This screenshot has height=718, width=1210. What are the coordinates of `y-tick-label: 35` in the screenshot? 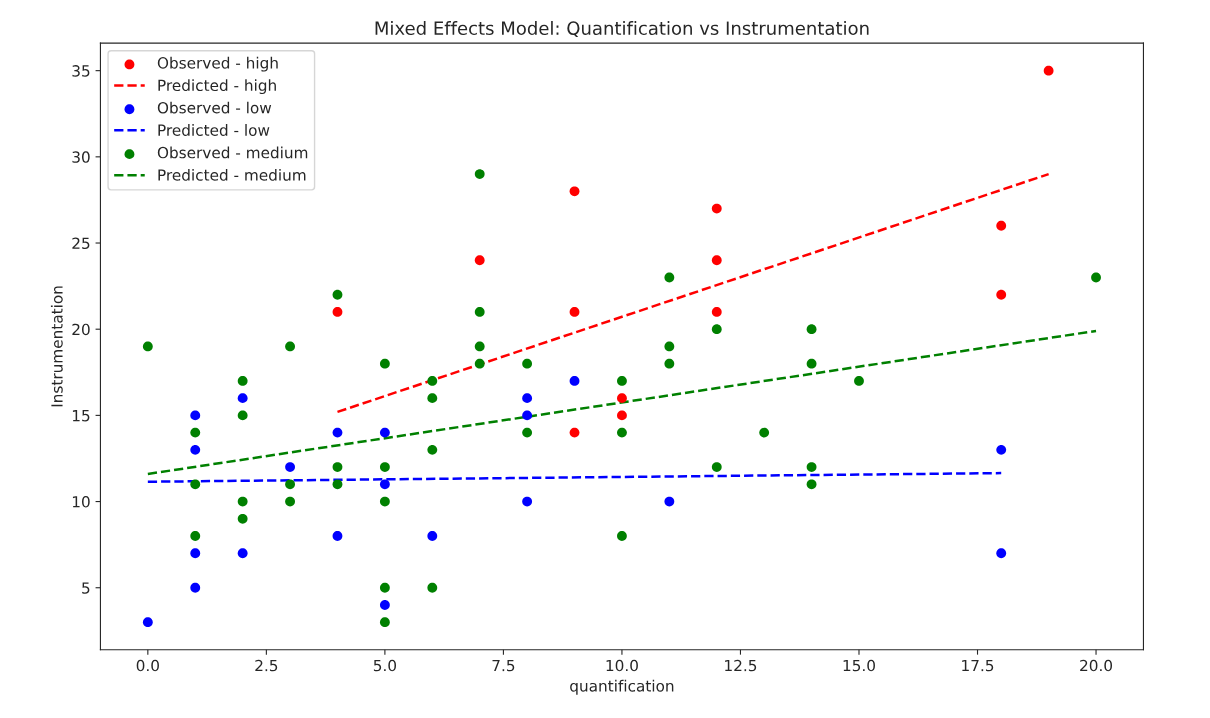 It's located at (81, 71).